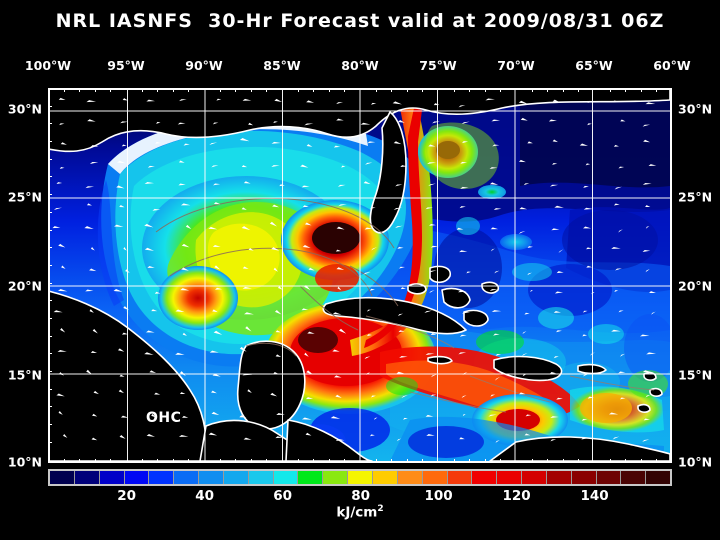 This screenshot has width=720, height=540. Describe the element at coordinates (360, 512) in the screenshot. I see `colorbar-unit-label: kJ/cm2` at that location.